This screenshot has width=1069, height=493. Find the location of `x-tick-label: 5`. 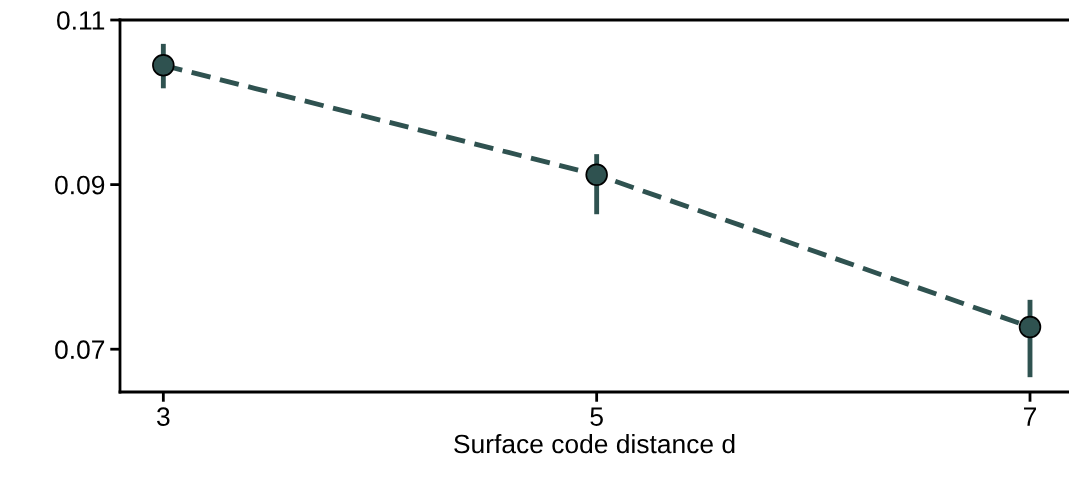

x-tick-label: 5 is located at coordinates (596, 416).